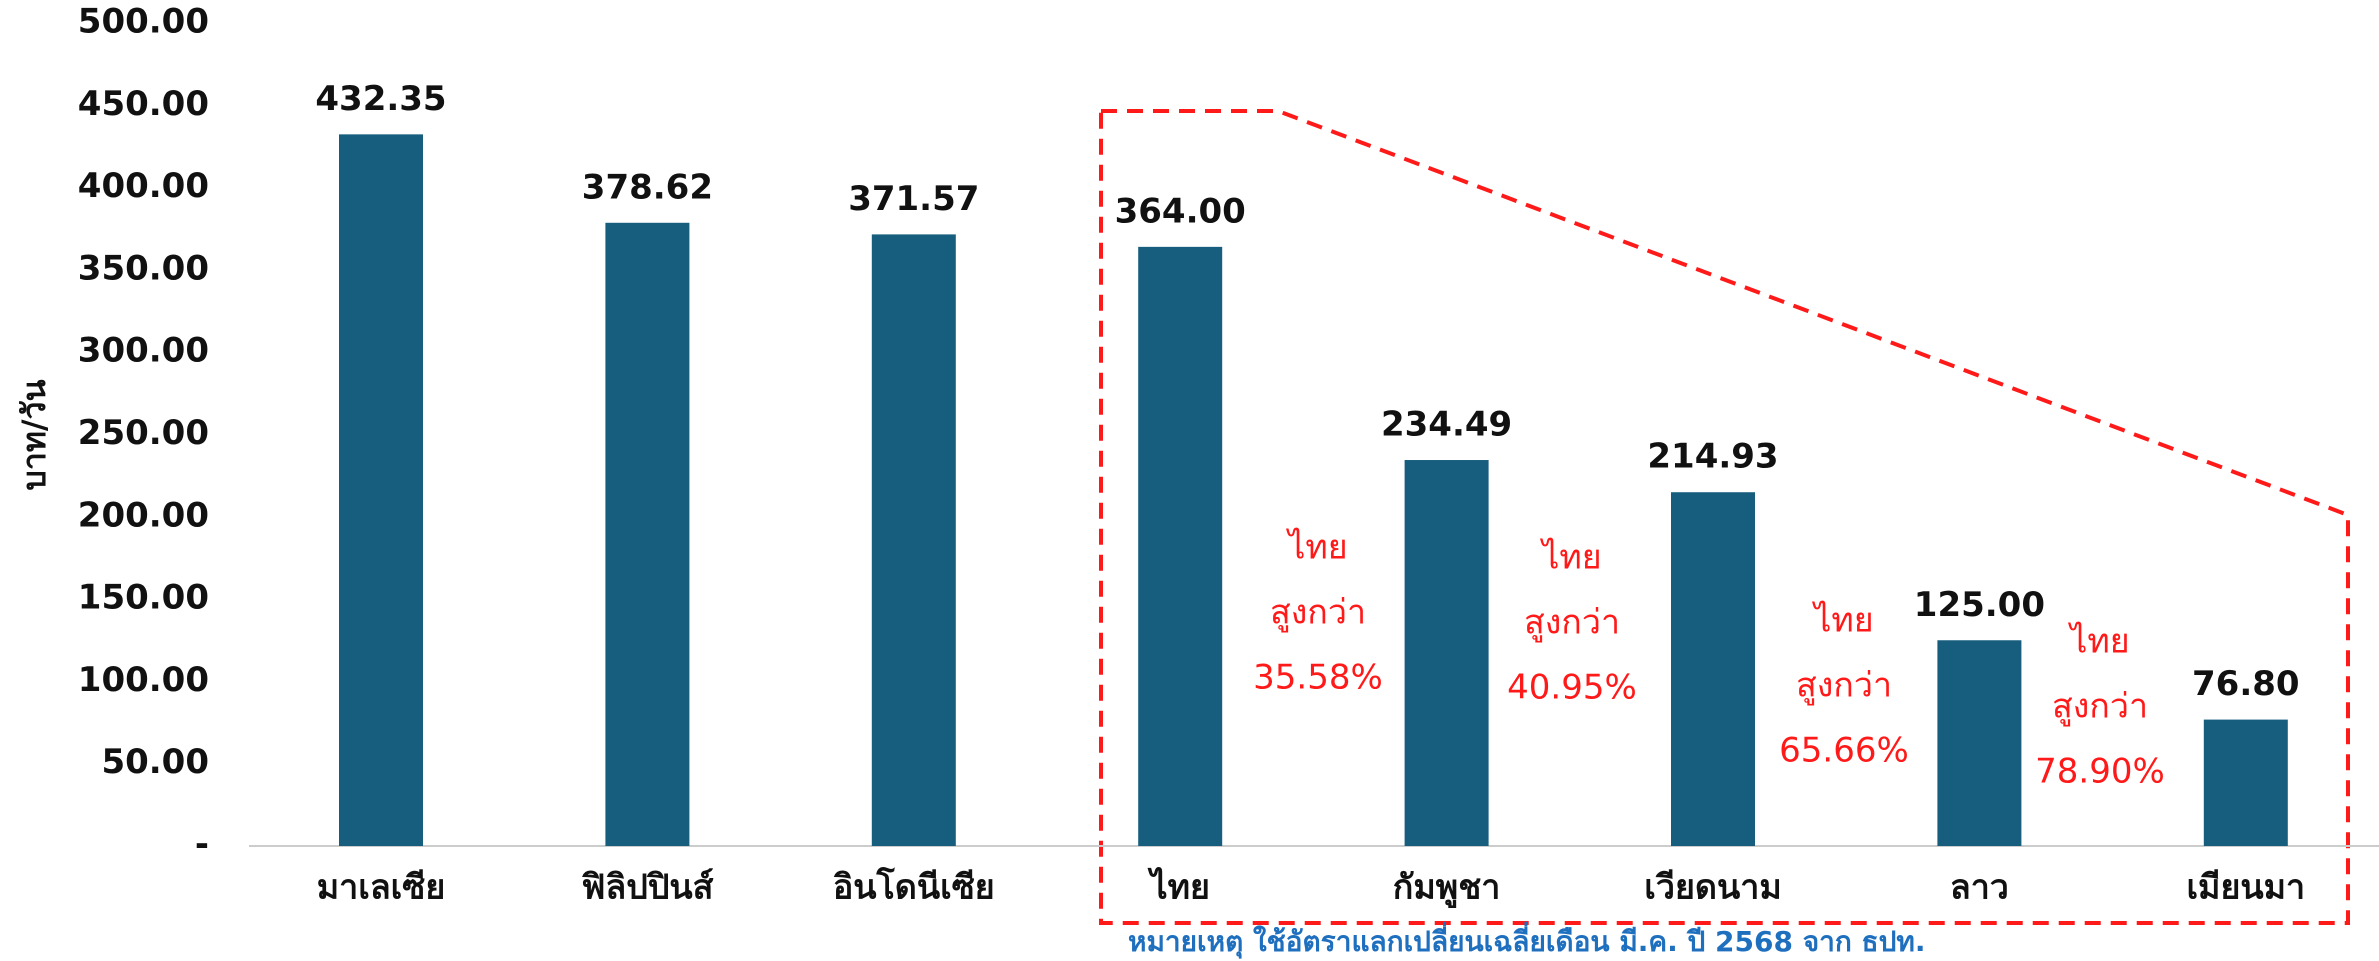 The height and width of the screenshot is (961, 2379). Describe the element at coordinates (1180, 211) in the screenshot. I see `value-label: 364.00` at that location.